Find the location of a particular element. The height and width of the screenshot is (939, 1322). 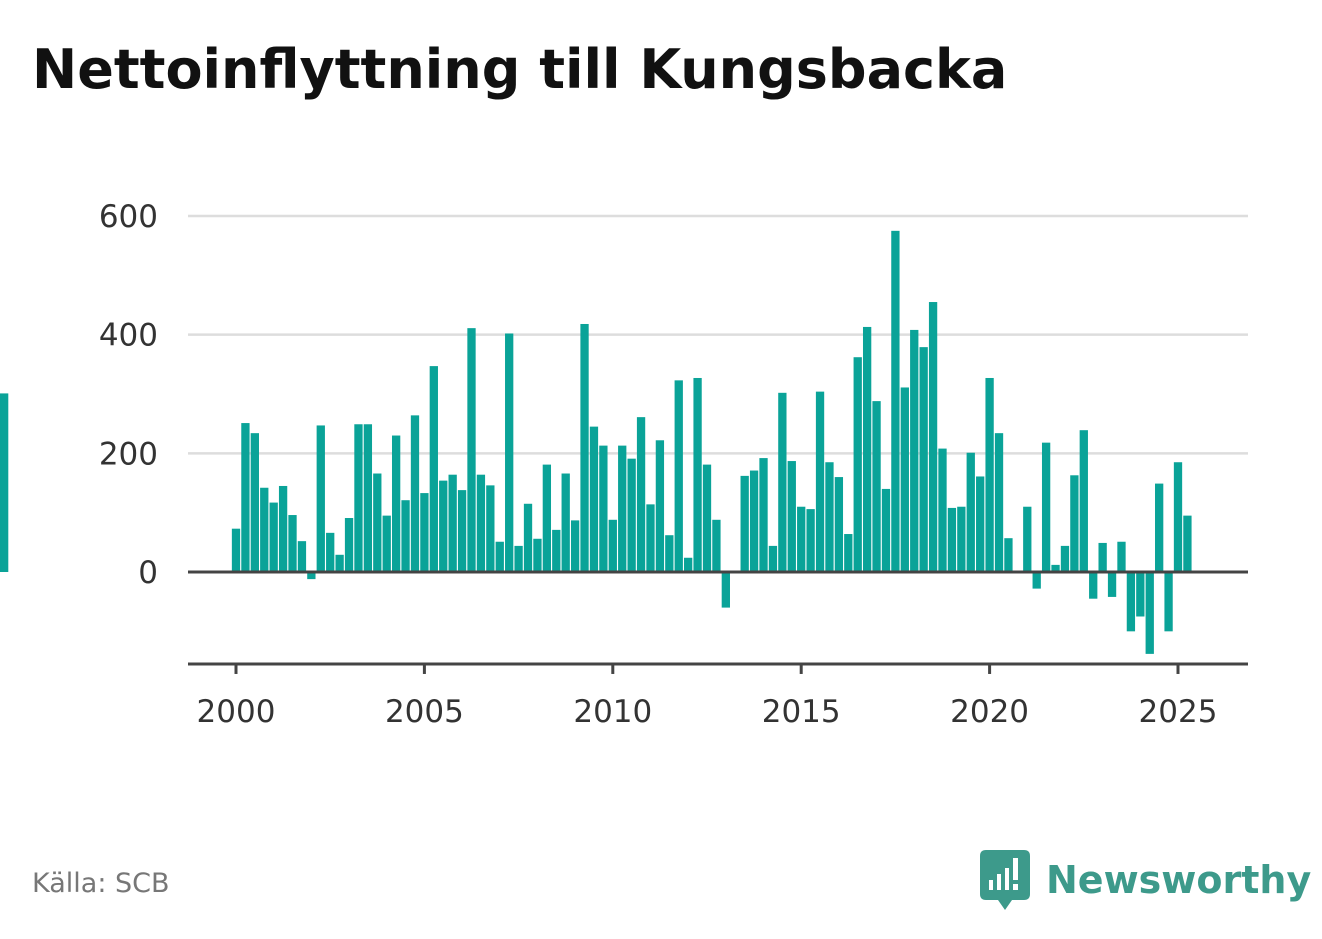

newsworthy-logo-icon is located at coordinates (1005, 880).